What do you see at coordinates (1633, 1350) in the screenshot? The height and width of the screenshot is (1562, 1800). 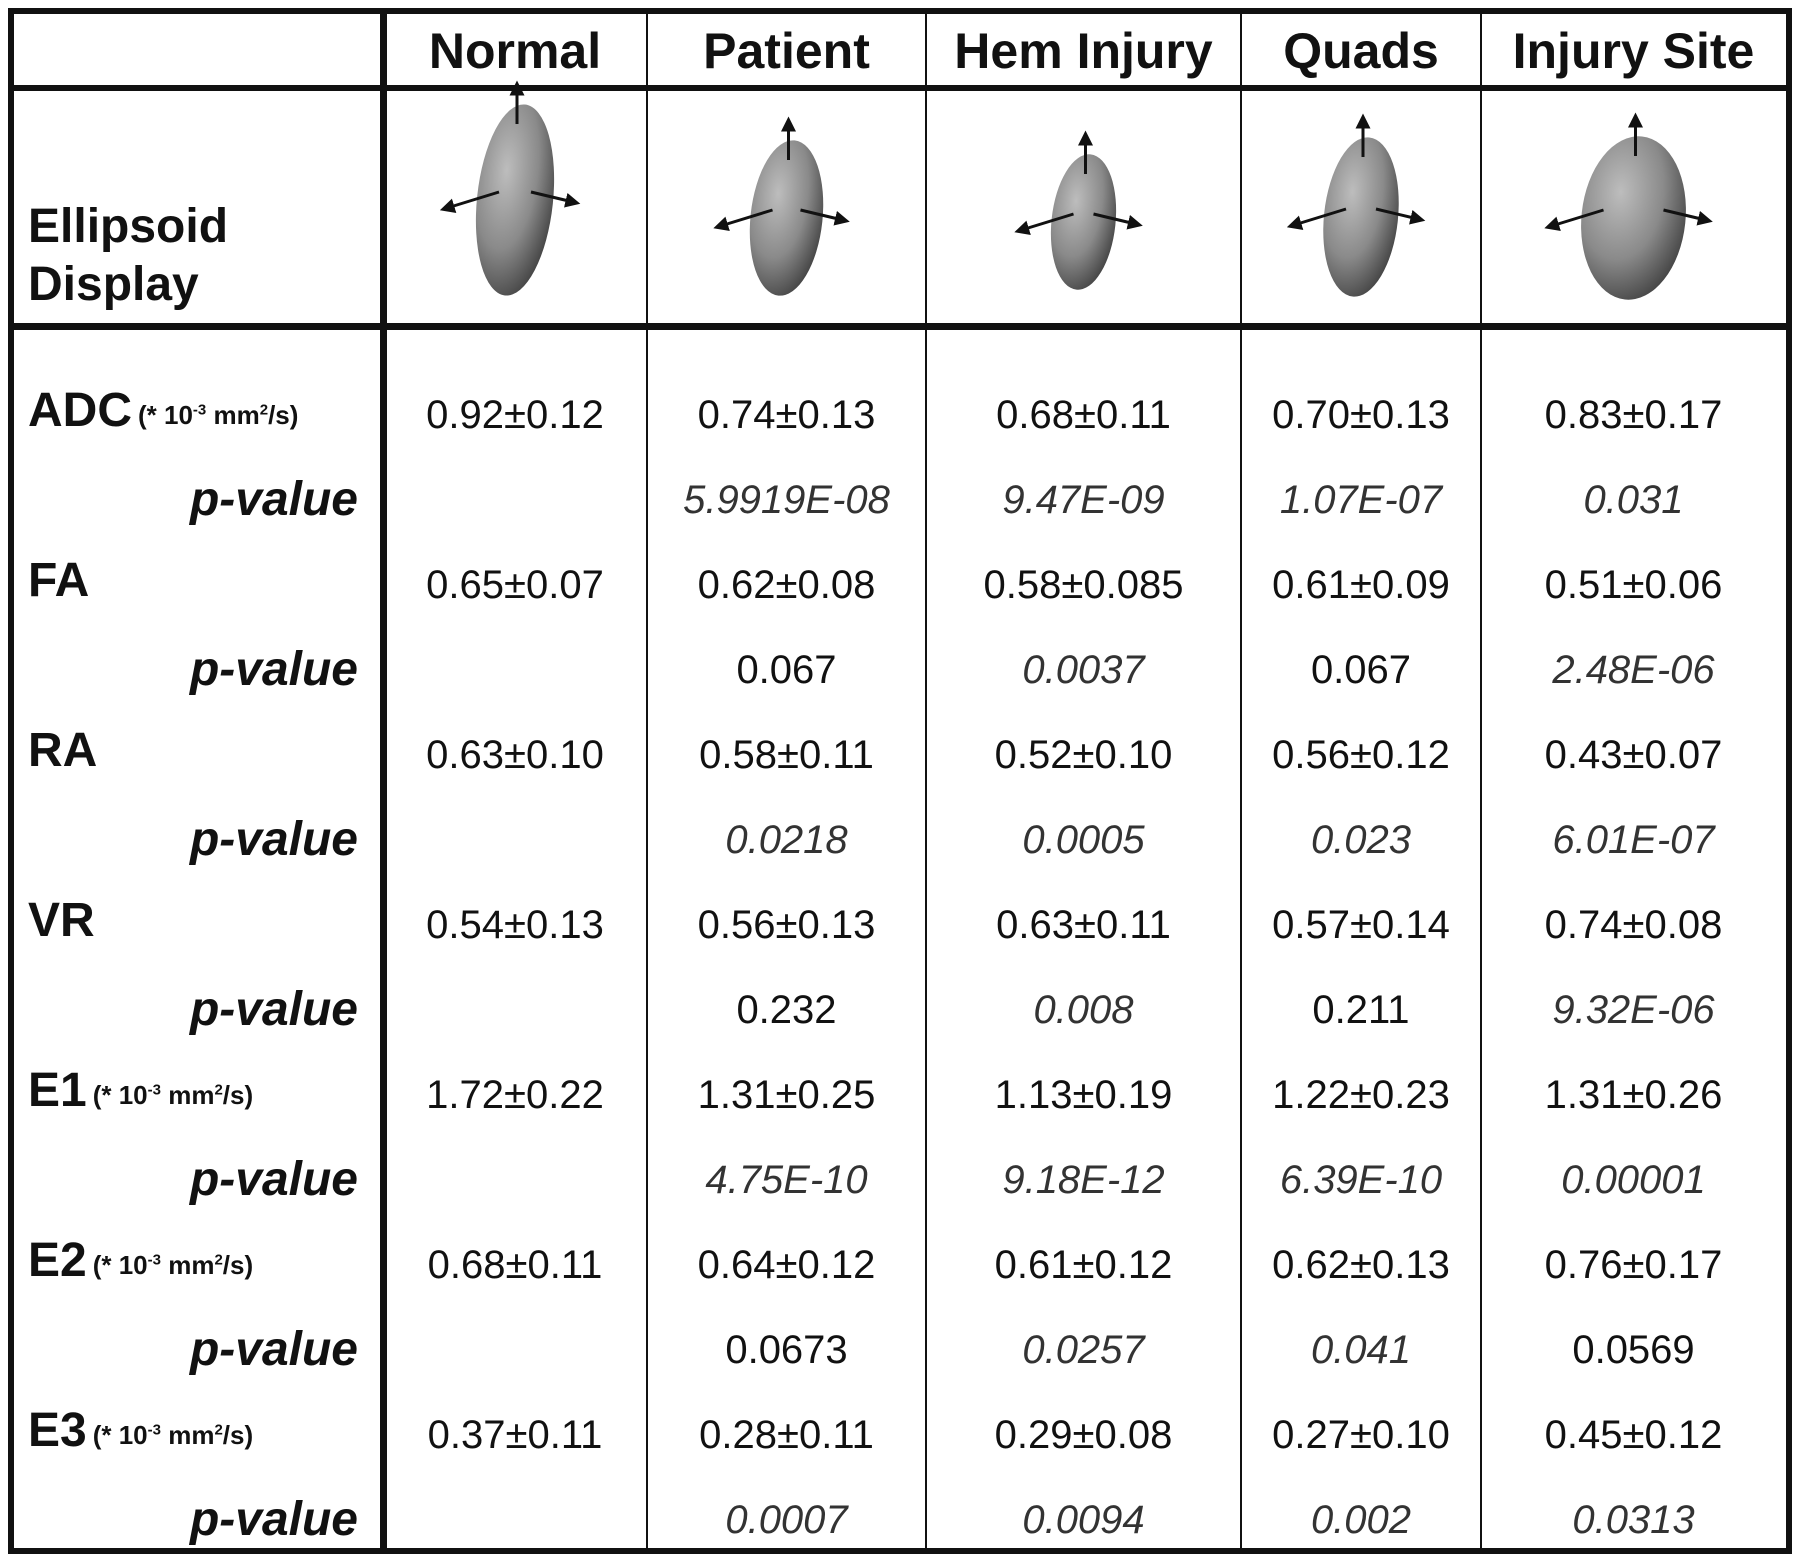 I see `p-value-cell: 0.0569` at bounding box center [1633, 1350].